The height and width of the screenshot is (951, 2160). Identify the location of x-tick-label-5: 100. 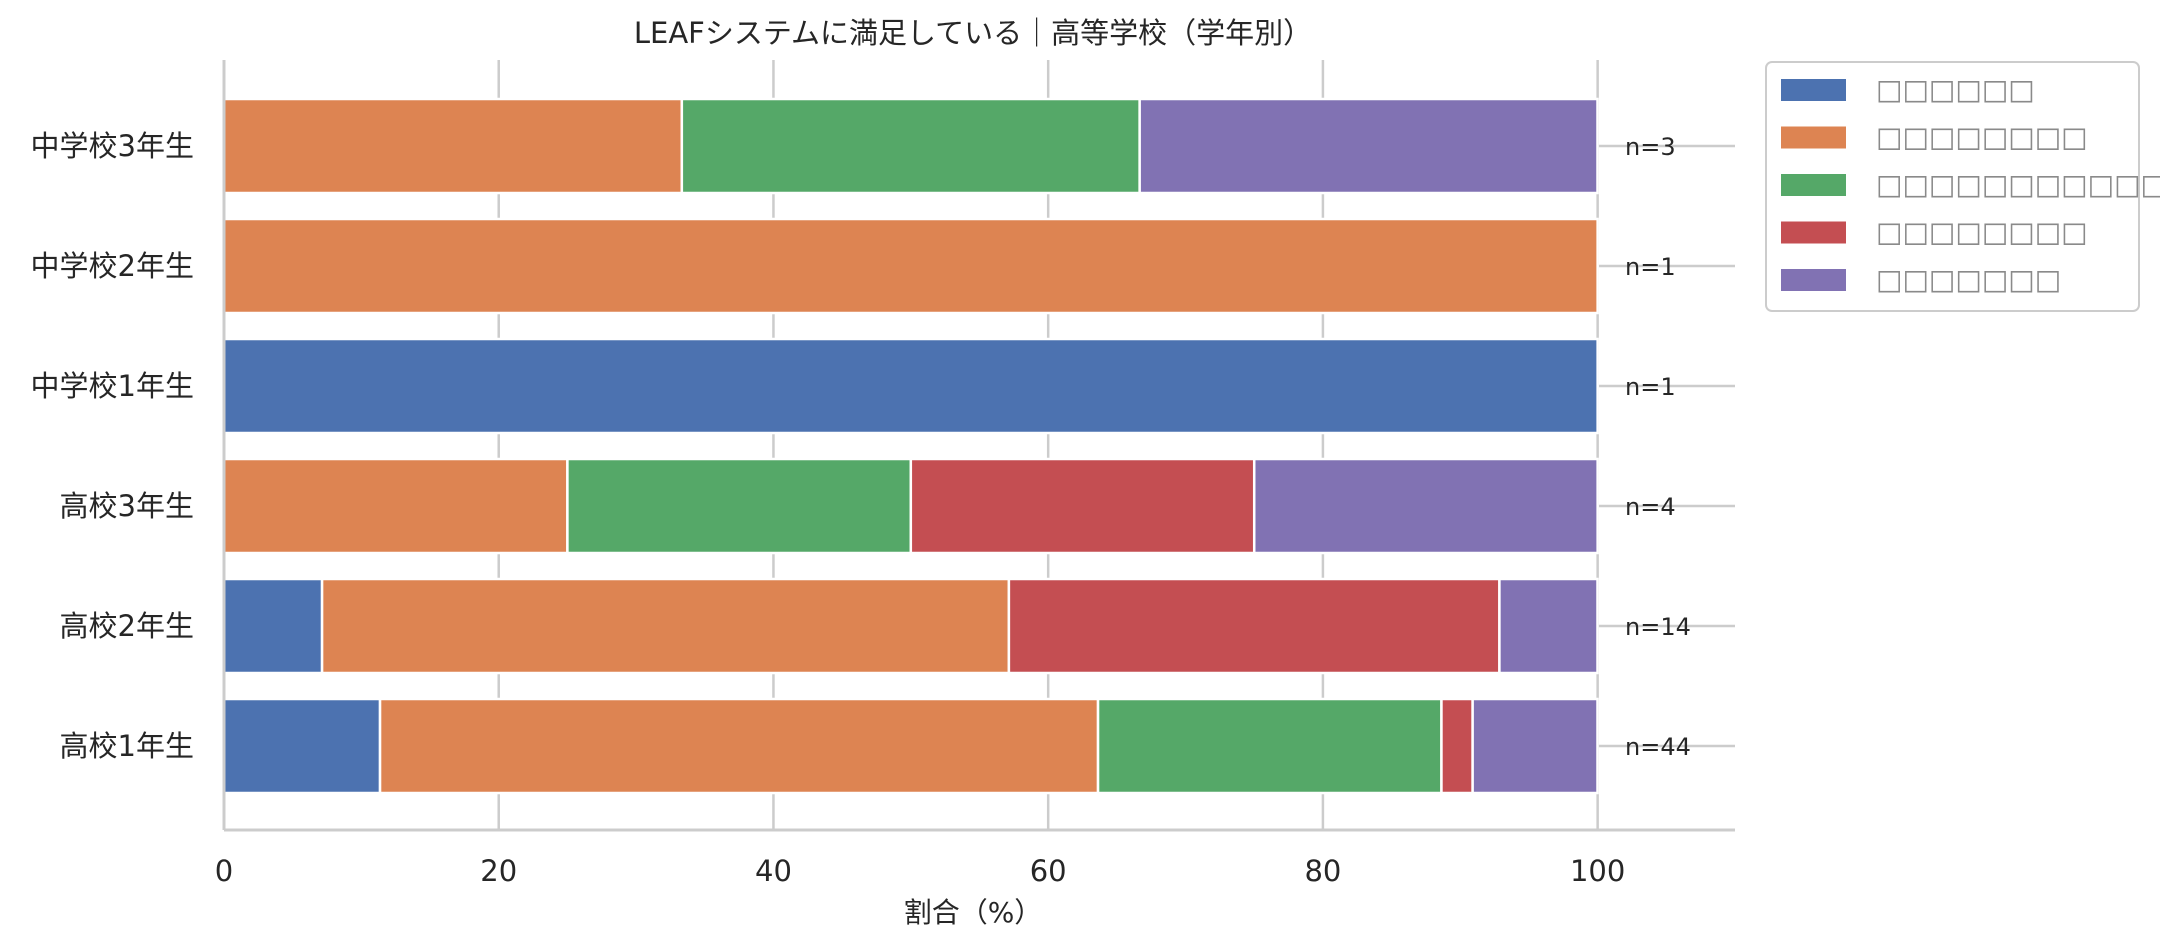
(1597, 871).